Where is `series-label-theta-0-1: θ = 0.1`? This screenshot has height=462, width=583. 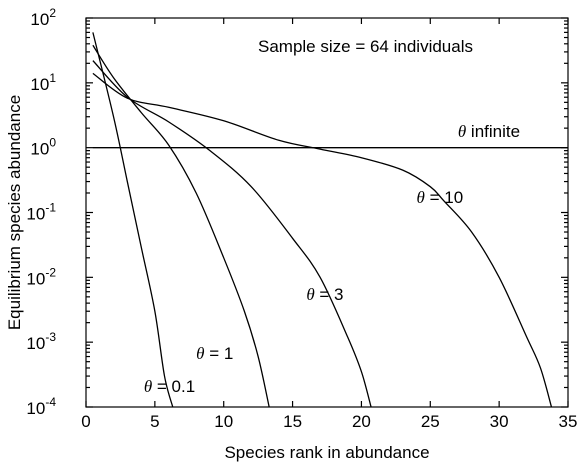 series-label-theta-0-1: θ = 0.1 is located at coordinates (169, 386).